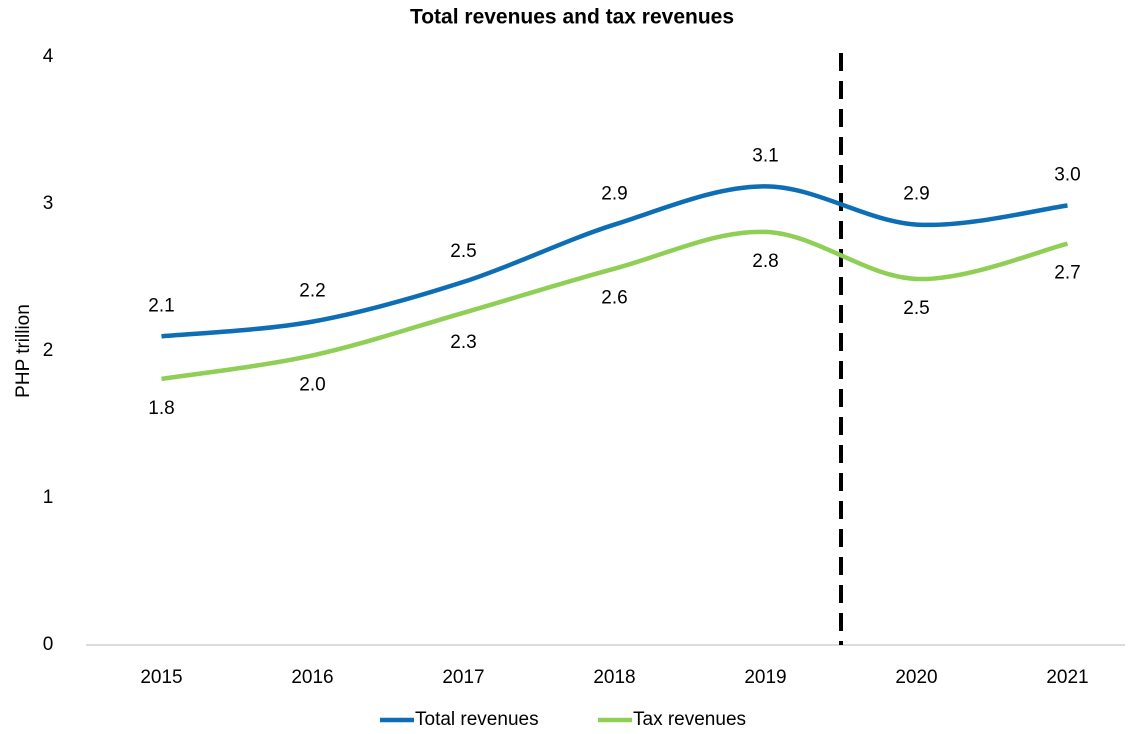 The height and width of the screenshot is (734, 1130). I want to click on legend-label: Tax revenues, so click(689, 719).